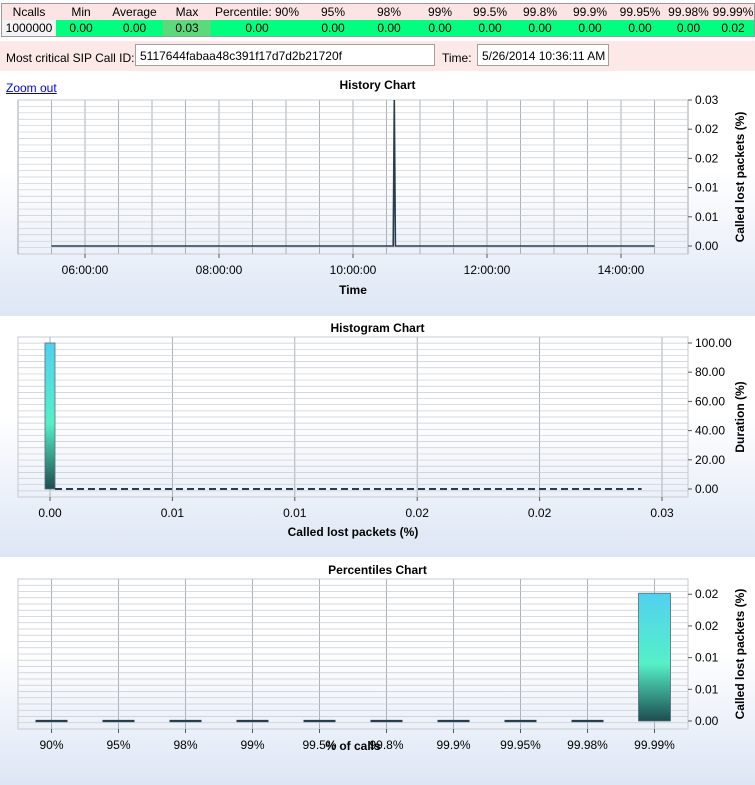  What do you see at coordinates (710, 401) in the screenshot?
I see `y-tick-label: 60.00` at bounding box center [710, 401].